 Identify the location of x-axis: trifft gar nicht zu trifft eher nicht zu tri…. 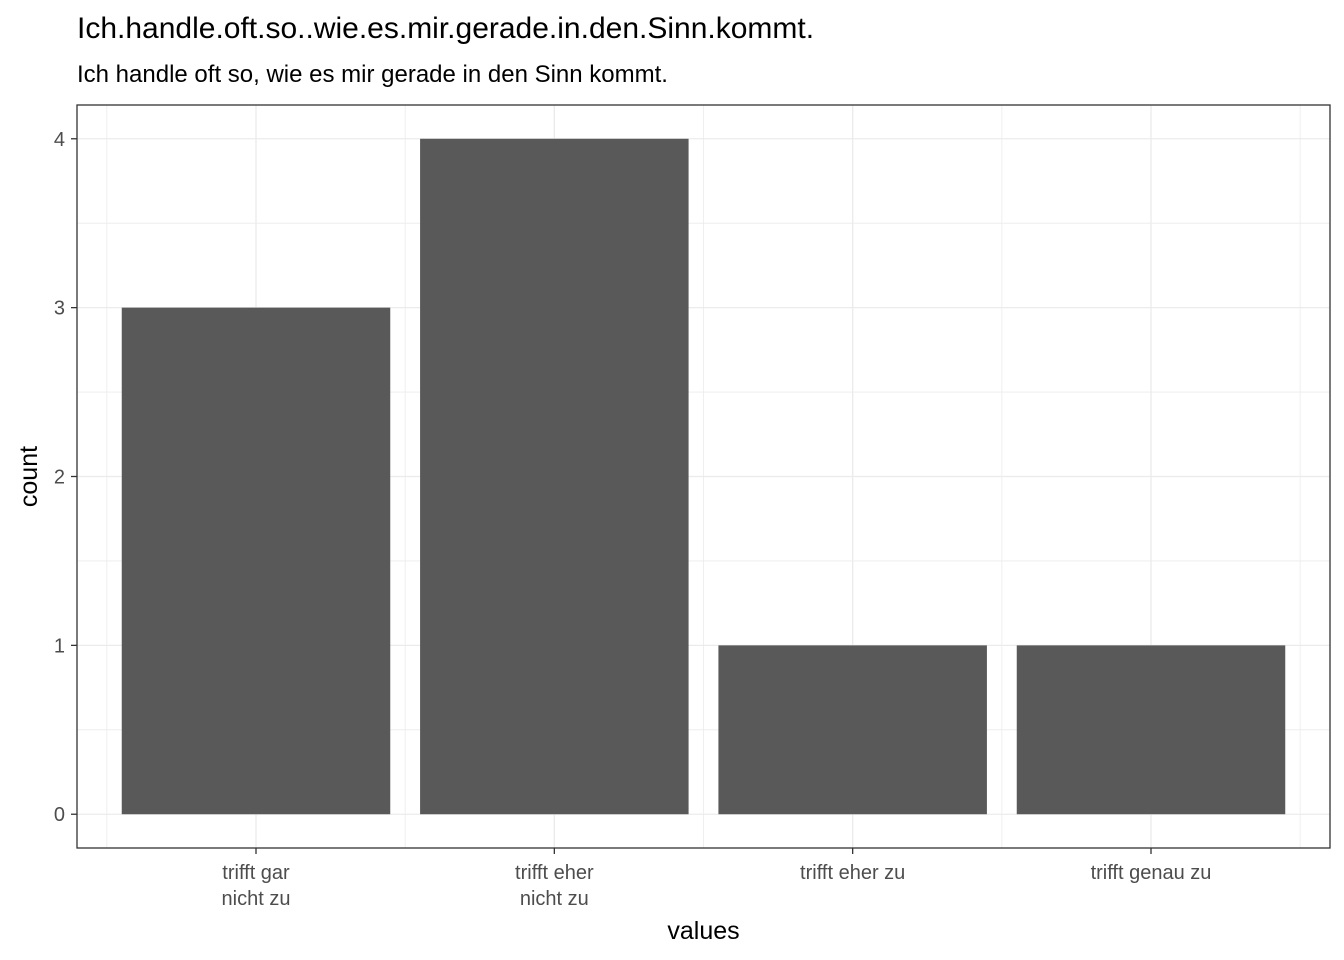
(717, 879).